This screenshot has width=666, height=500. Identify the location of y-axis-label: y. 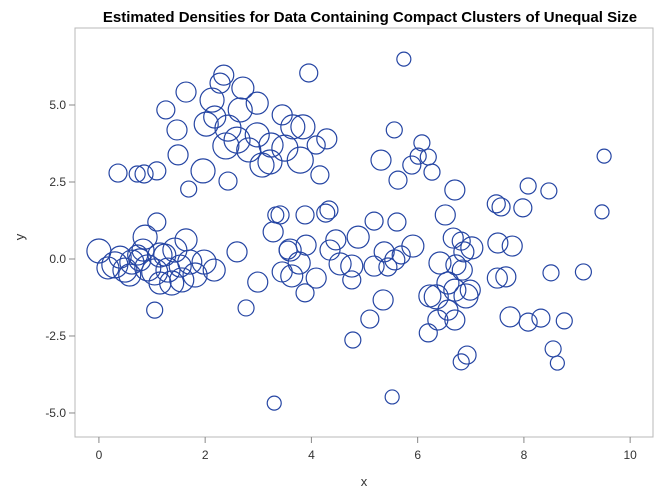
(19, 236).